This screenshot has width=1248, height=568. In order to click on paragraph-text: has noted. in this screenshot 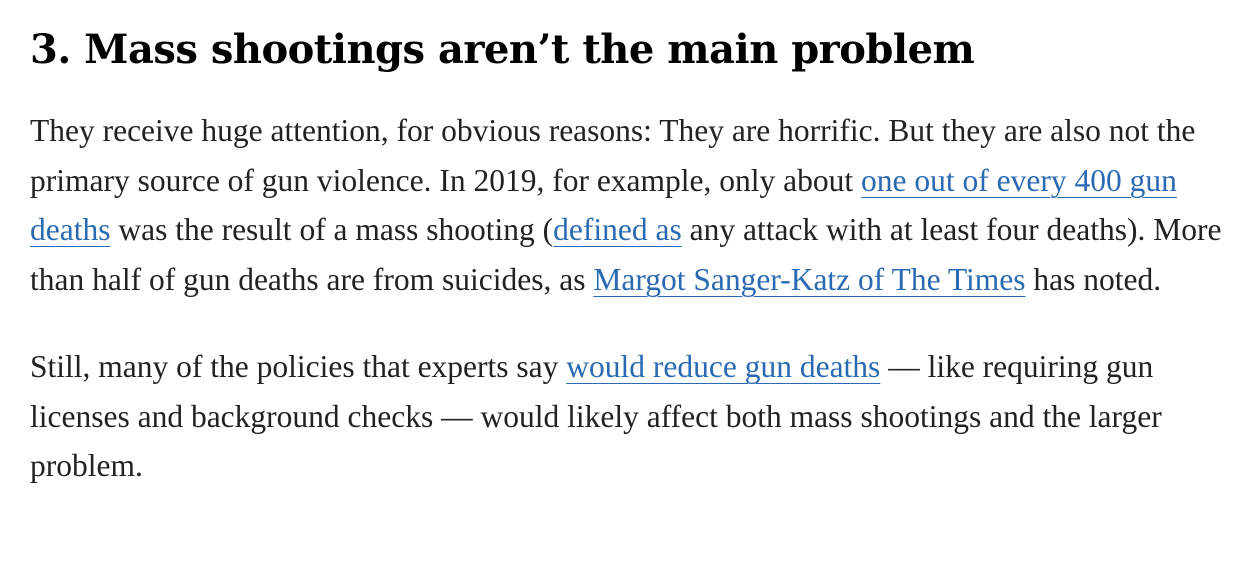, I will do `click(1093, 279)`.